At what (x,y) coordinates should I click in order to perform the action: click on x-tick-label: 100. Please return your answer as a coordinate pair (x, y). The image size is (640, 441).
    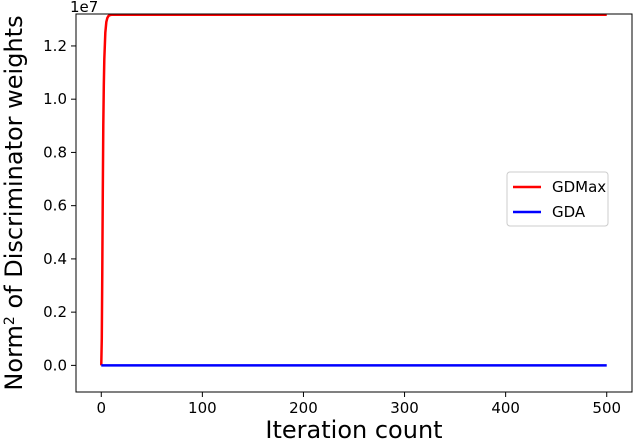
    Looking at the image, I should click on (202, 408).